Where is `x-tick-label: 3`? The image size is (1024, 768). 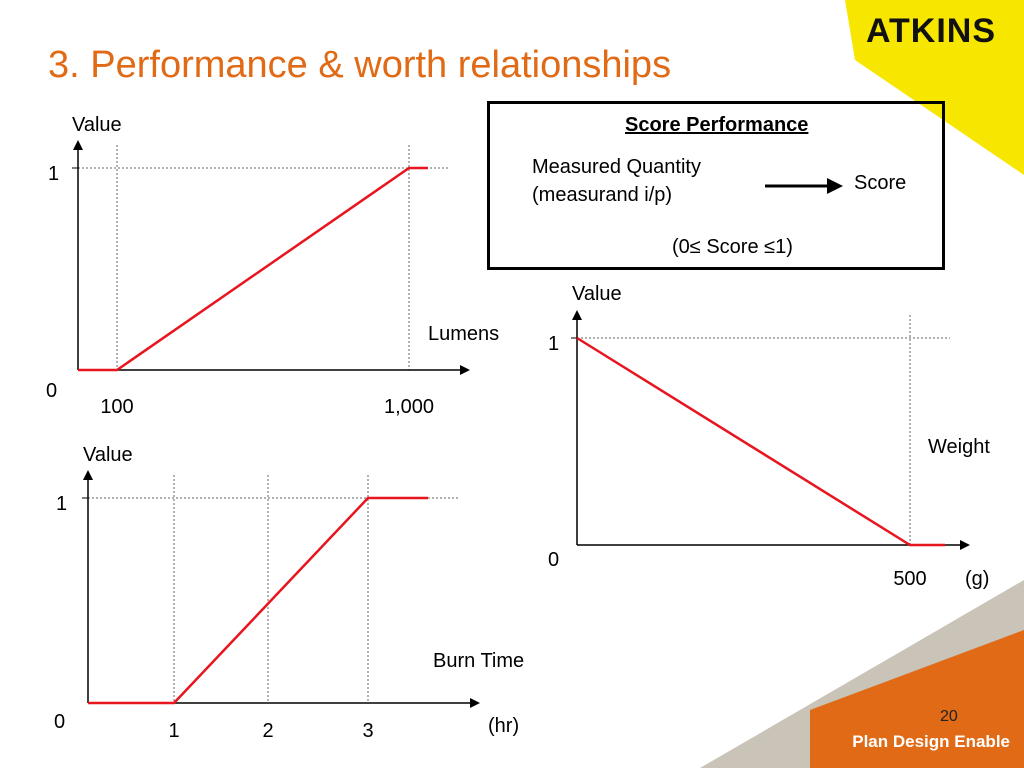 x-tick-label: 3 is located at coordinates (367, 731).